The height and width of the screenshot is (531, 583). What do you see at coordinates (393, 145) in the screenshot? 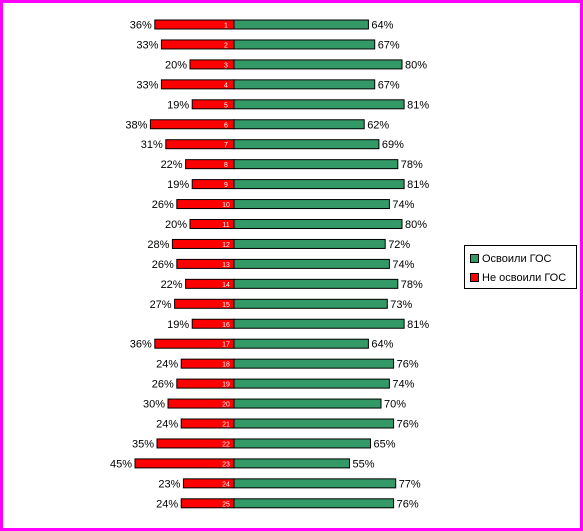
I see `data-label-passed: 69%` at bounding box center [393, 145].